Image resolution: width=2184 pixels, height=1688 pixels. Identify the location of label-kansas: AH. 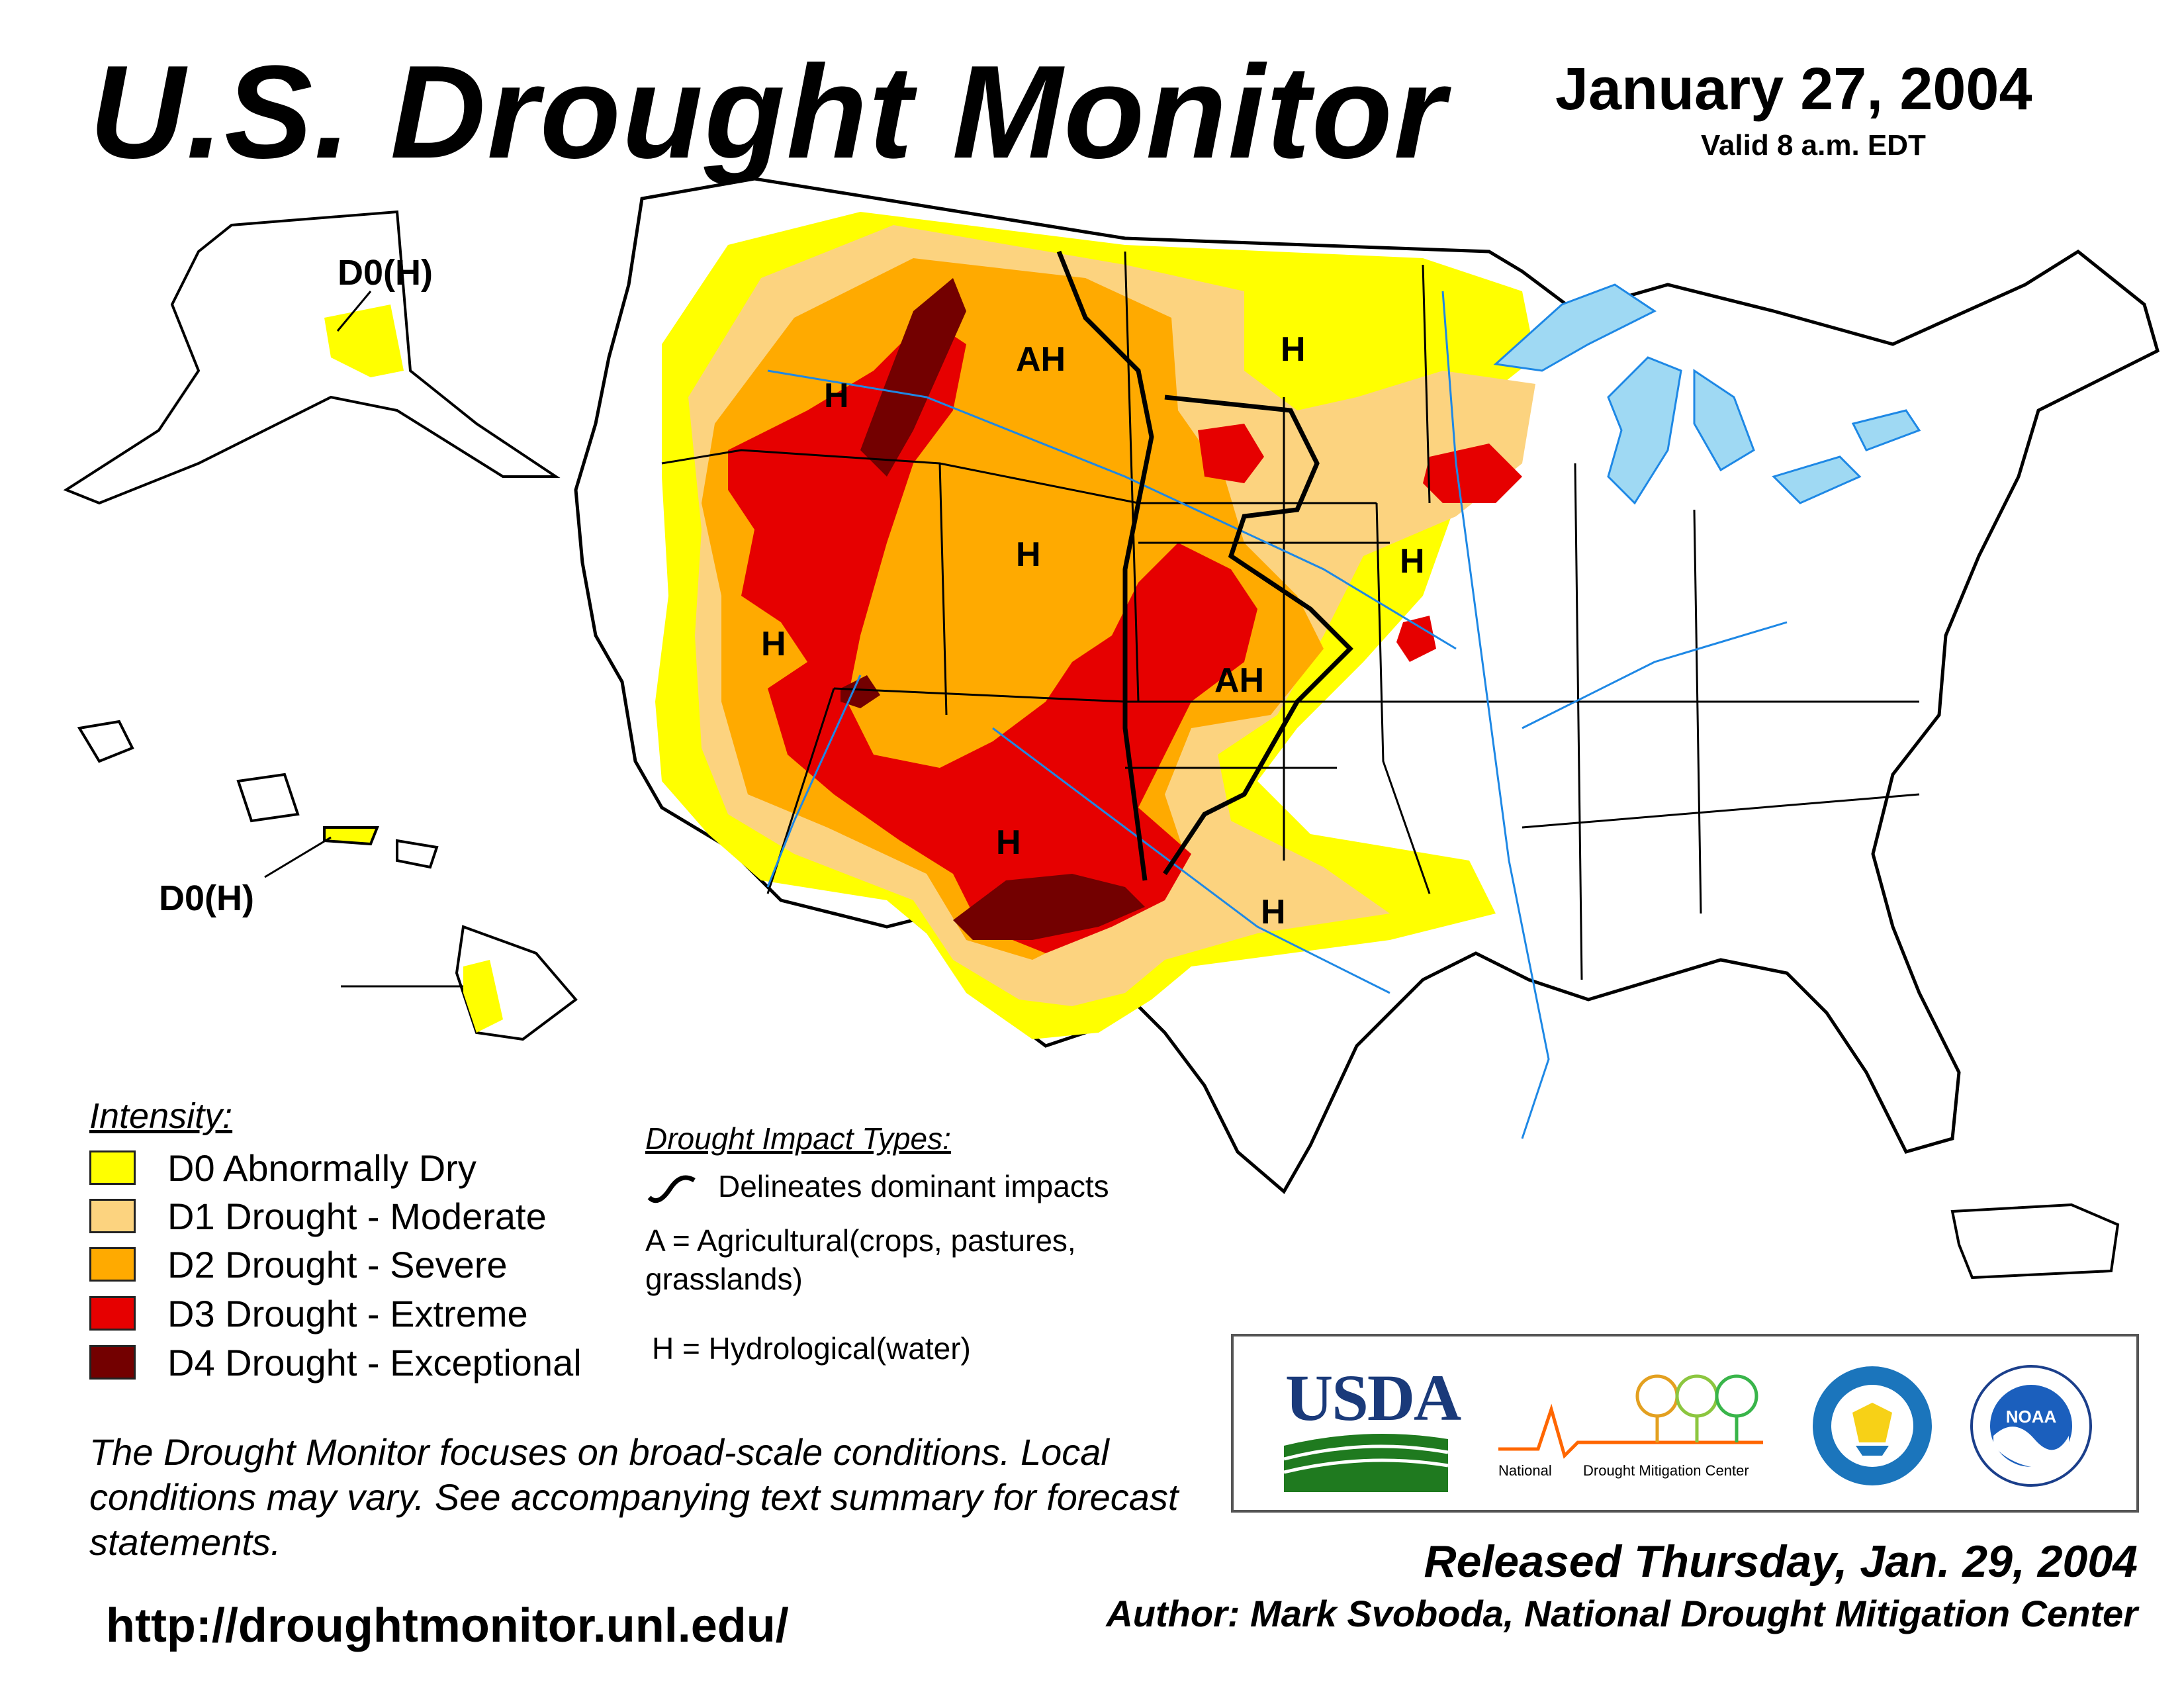
(1239, 680).